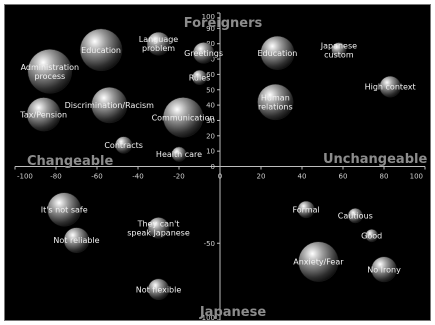  I want to click on bubble-label-line: Not reliable, so click(76, 240).